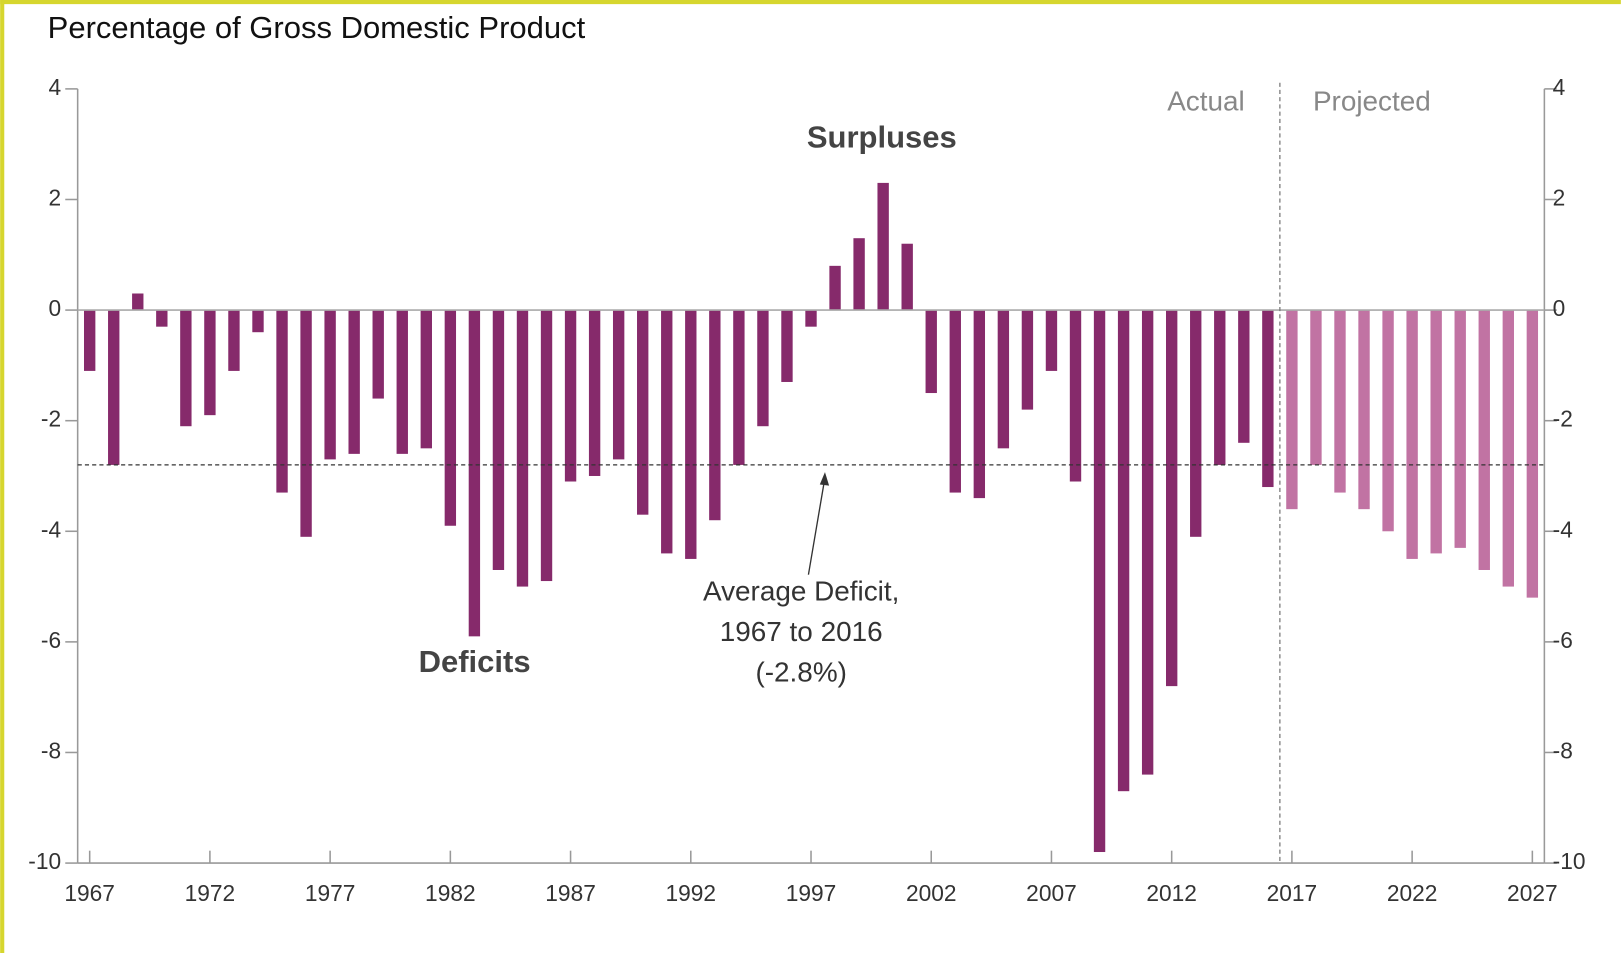  Describe the element at coordinates (1559, 87) in the screenshot. I see `y2-tick-label: 4` at that location.